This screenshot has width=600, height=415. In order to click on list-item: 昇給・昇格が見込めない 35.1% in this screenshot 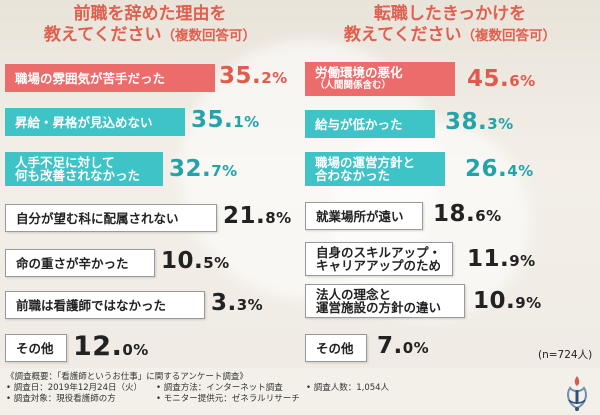, I will do `click(150, 122)`.